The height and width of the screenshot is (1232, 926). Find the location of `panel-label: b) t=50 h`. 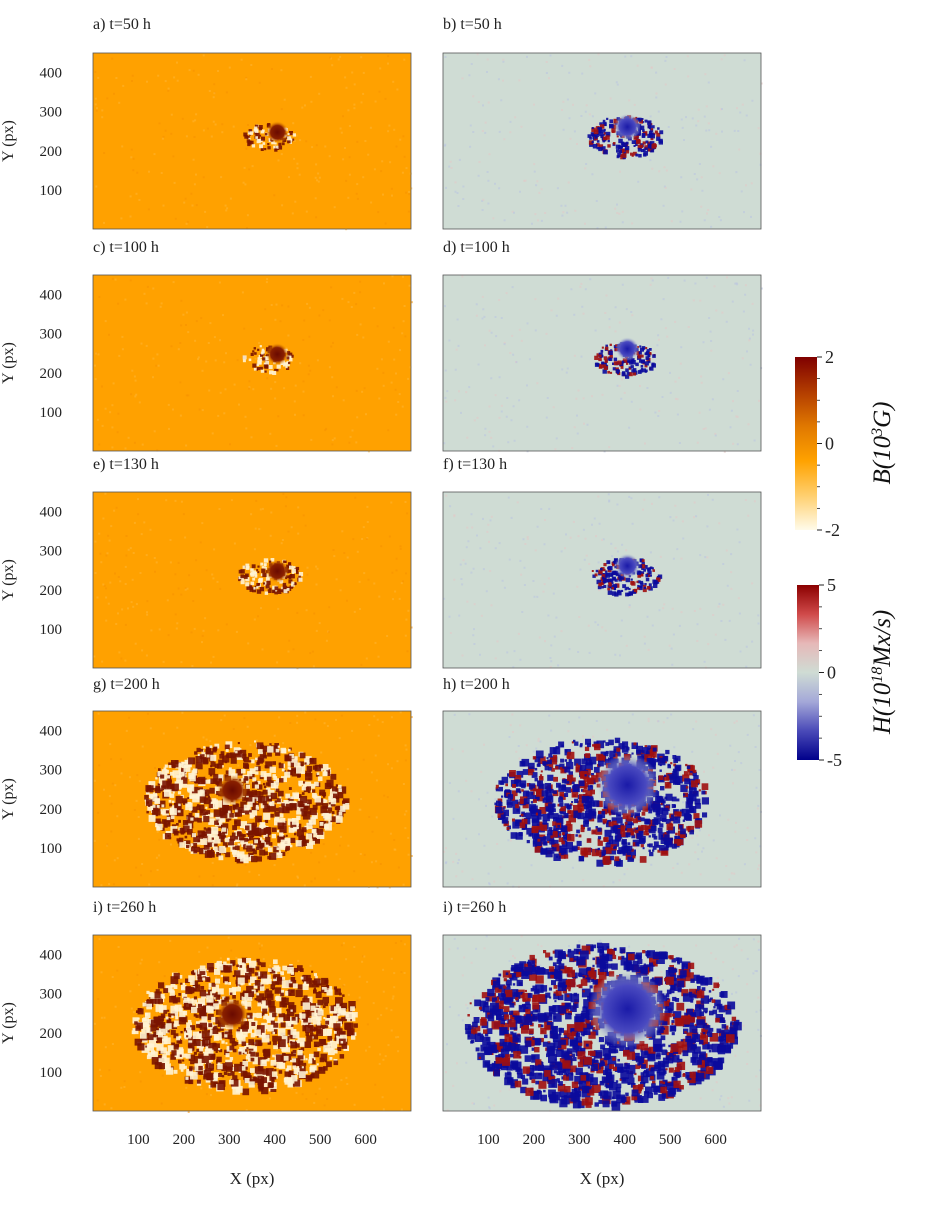

panel-label: b) t=50 h is located at coordinates (472, 24).